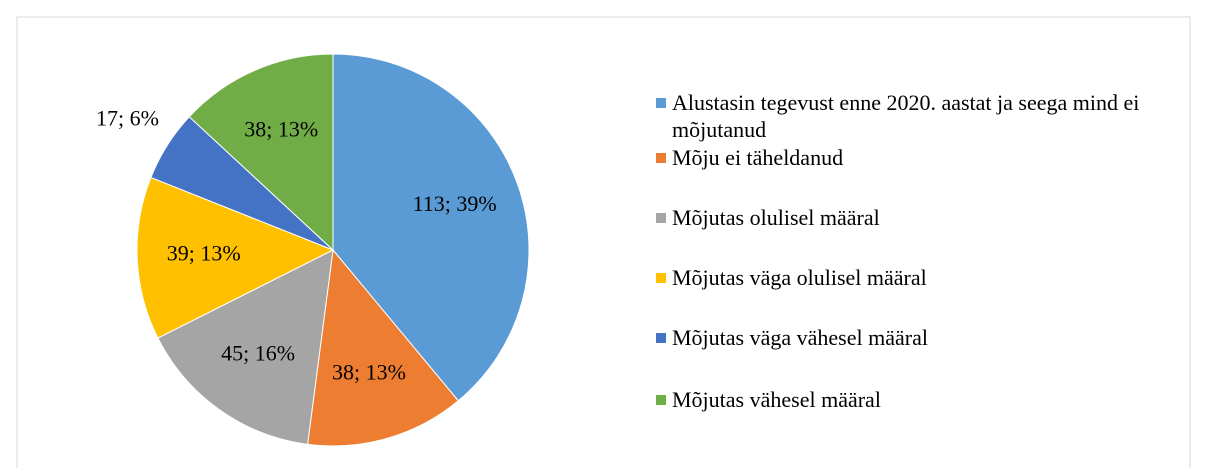 The image size is (1206, 468). What do you see at coordinates (921, 157) in the screenshot?
I see `legend-item: Mõju ei täheldanud` at bounding box center [921, 157].